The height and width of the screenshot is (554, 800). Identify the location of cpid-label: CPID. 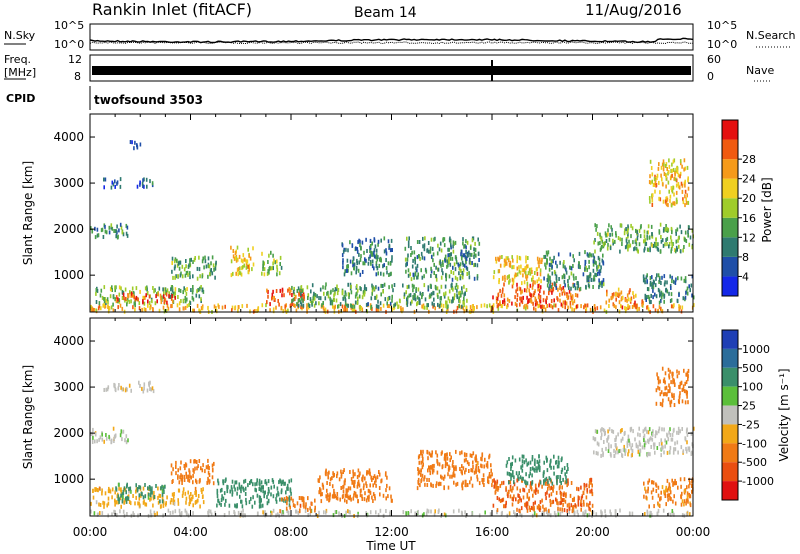
(20, 98).